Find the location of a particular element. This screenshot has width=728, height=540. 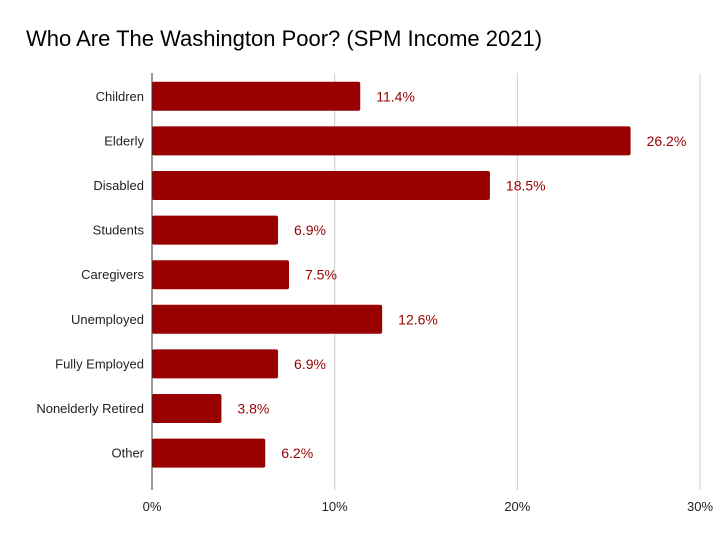

category-label: Unemployed is located at coordinates (107, 319).